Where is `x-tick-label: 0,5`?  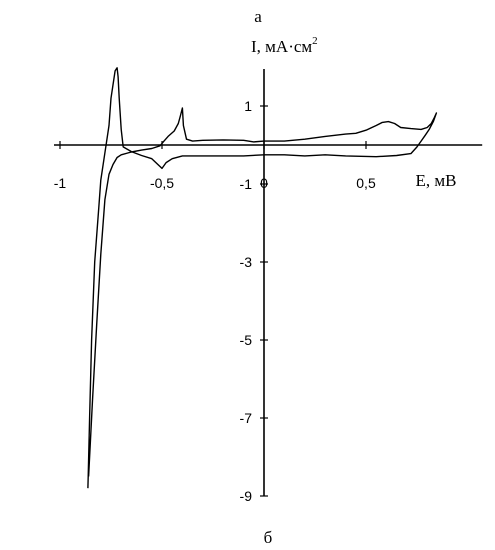
x-tick-label: 0,5 is located at coordinates (366, 183).